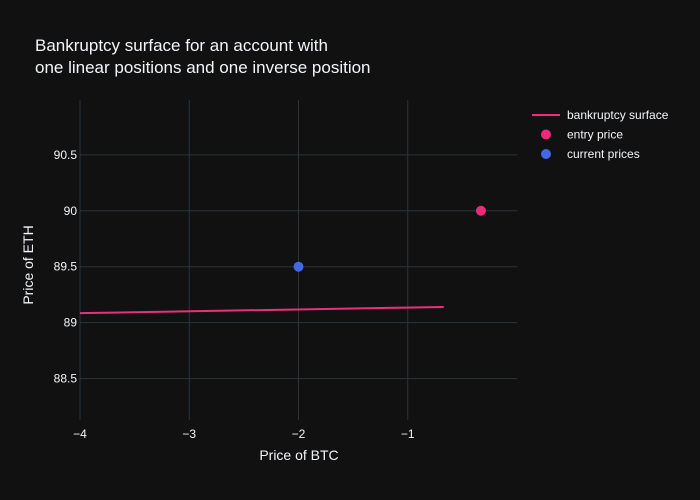 Image resolution: width=700 pixels, height=500 pixels. I want to click on x-tick-label: −3, so click(189, 434).